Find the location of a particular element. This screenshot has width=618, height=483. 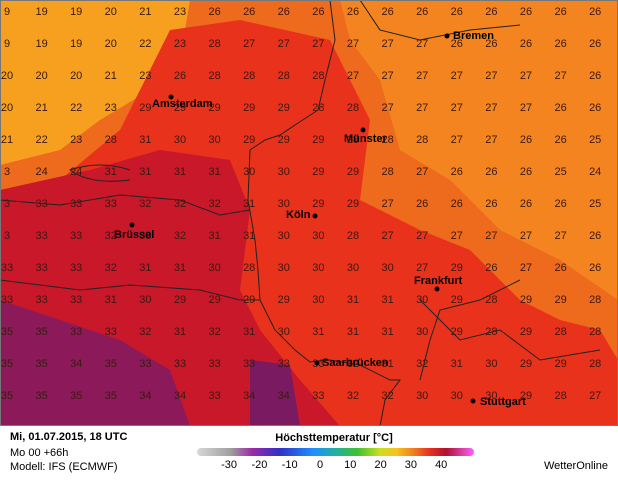

city-label: Köln is located at coordinates (298, 215).